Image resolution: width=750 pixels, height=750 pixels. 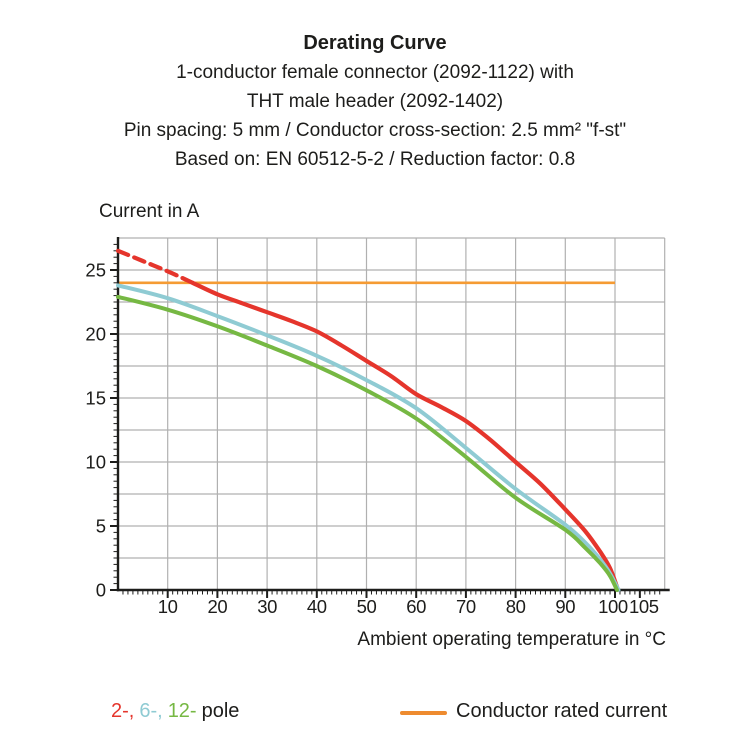 What do you see at coordinates (220, 711) in the screenshot?
I see `legend-pole-suffix: pole` at bounding box center [220, 711].